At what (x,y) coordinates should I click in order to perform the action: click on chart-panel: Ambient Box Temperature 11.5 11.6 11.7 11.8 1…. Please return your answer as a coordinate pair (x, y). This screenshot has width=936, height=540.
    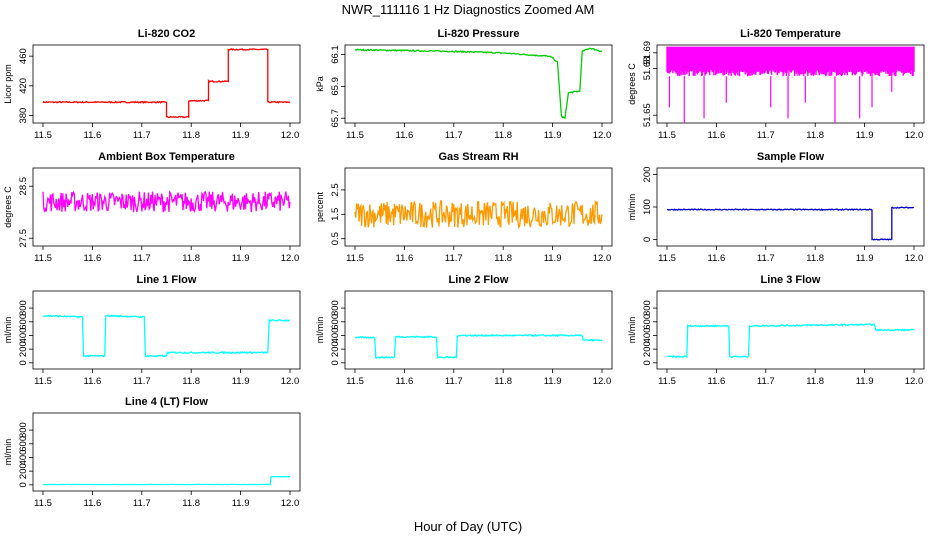
    Looking at the image, I should click on (152, 207).